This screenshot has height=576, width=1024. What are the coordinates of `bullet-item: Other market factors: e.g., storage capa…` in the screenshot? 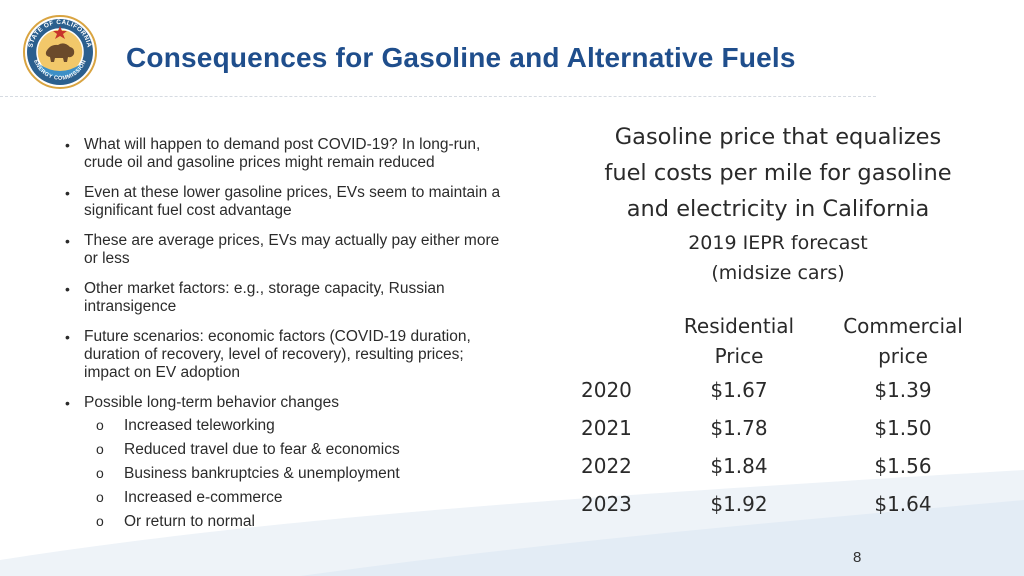 It's located at (287, 298).